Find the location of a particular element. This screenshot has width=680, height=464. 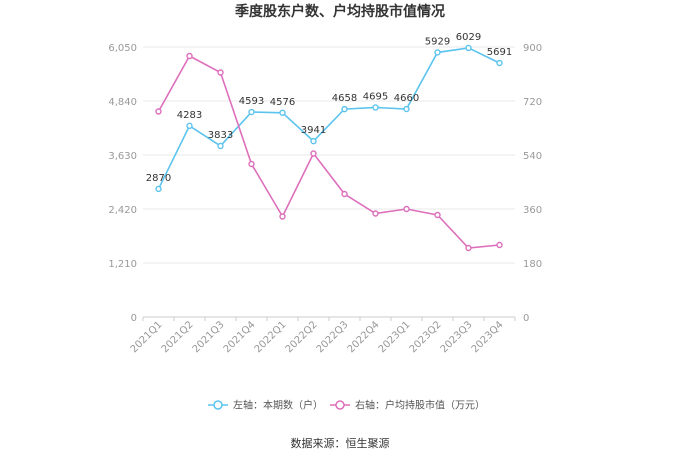

data-label: 3941 is located at coordinates (313, 130).